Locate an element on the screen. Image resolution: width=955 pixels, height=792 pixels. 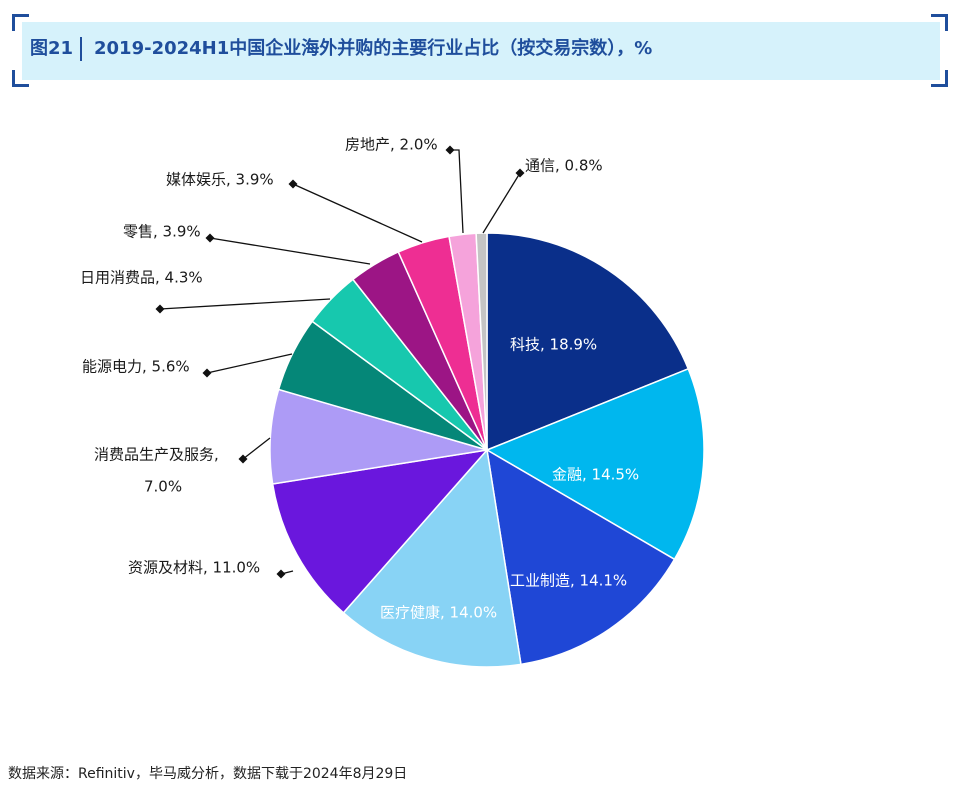
corner-bracket-top-right is located at coordinates (939, 22).